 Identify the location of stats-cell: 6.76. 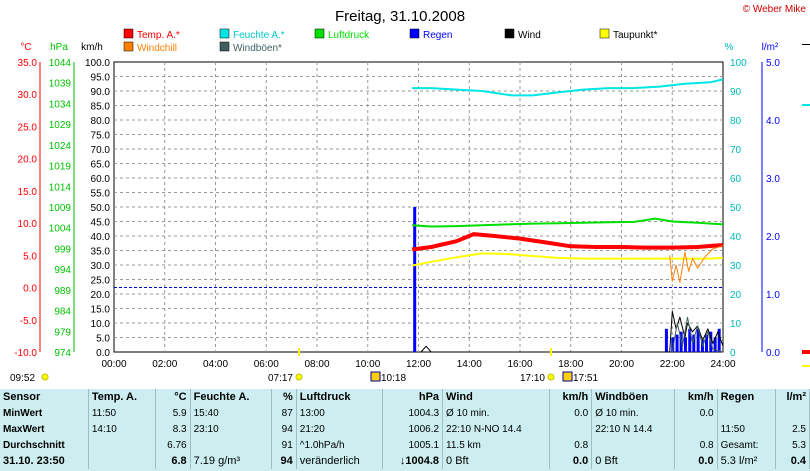
(173, 445).